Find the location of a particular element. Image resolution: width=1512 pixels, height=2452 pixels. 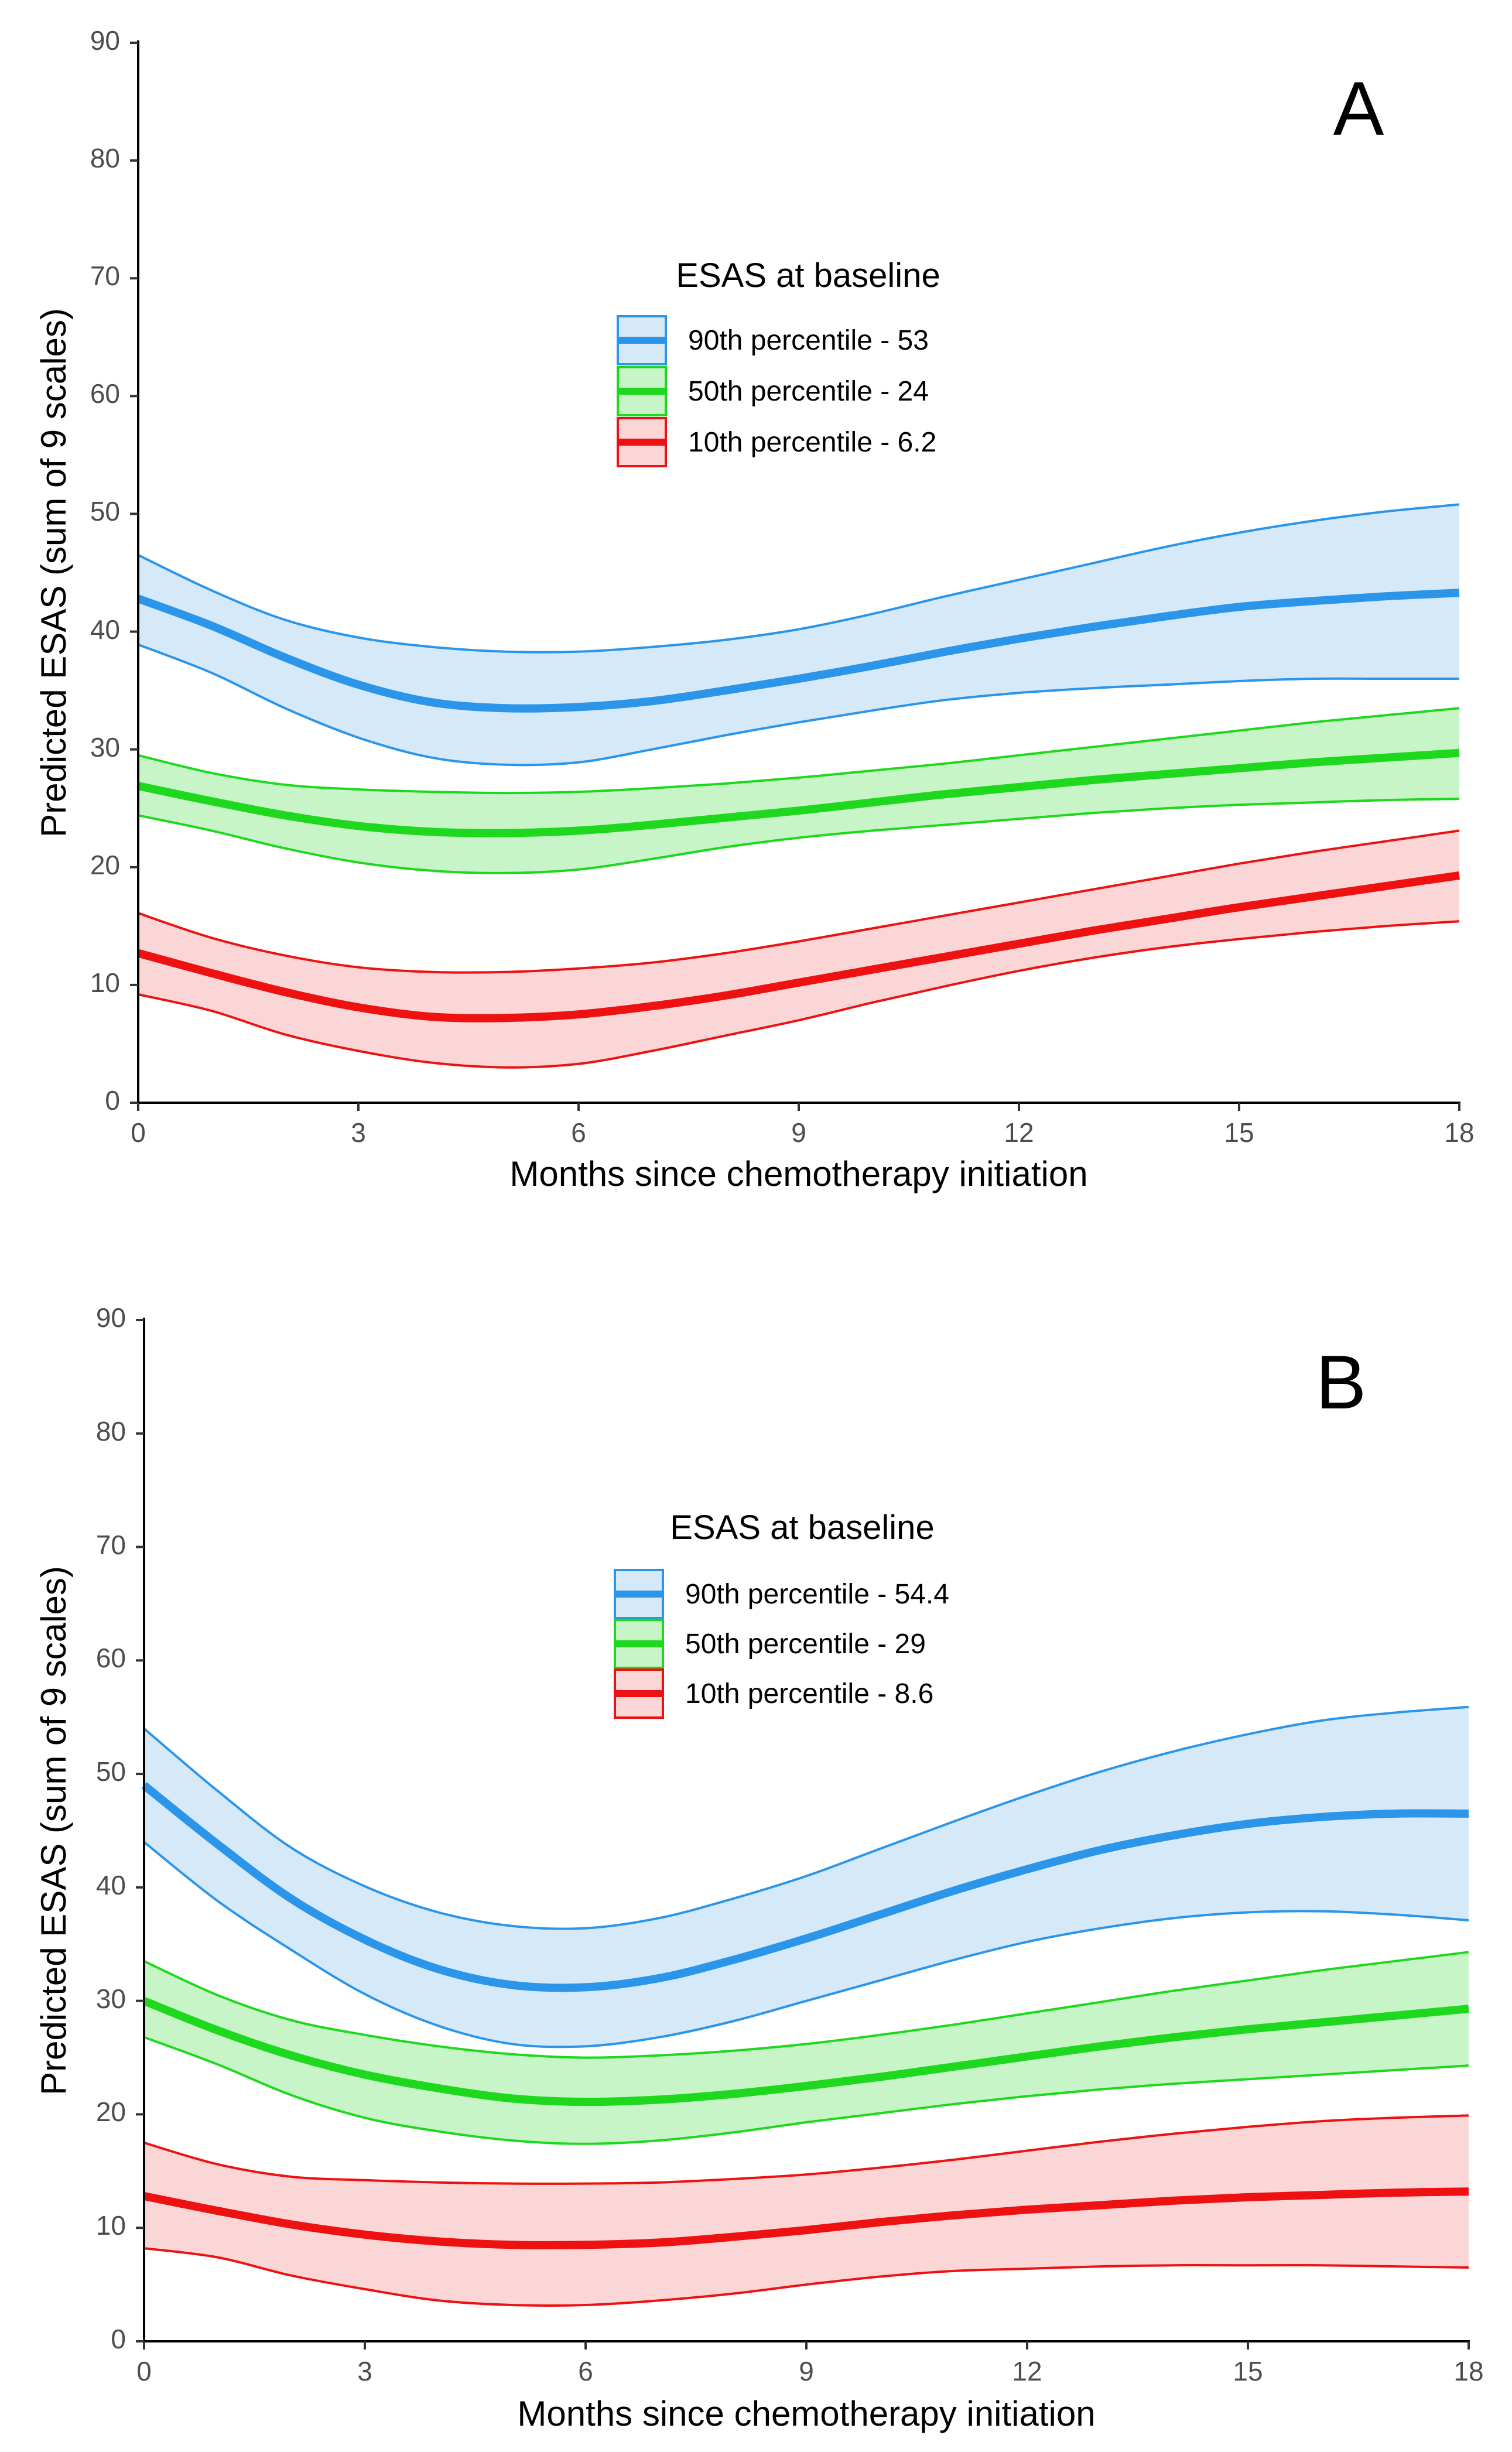

legend-item-50th: 50th percentile - 29 is located at coordinates (770, 1644).